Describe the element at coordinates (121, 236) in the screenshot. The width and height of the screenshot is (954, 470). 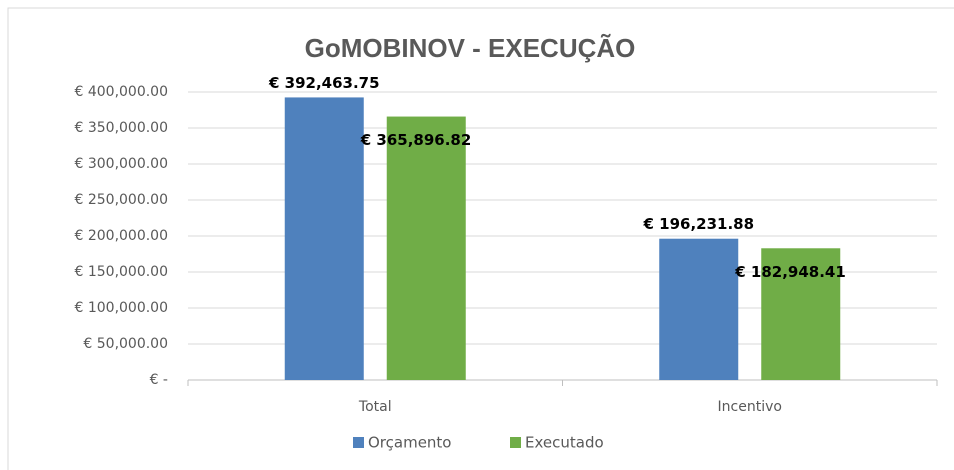
I see `y-tick-label: € 200,000.00` at that location.